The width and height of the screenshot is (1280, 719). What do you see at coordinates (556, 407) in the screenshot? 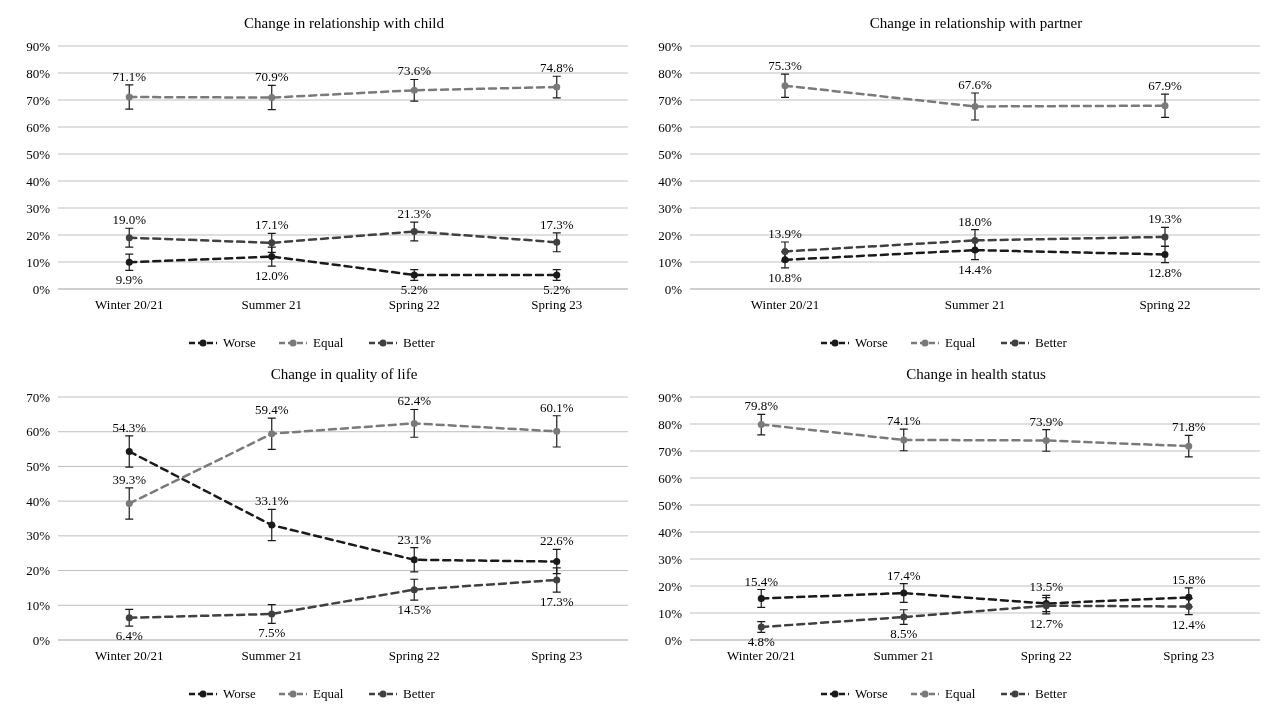
I see `data-label: 60.1%` at bounding box center [556, 407].